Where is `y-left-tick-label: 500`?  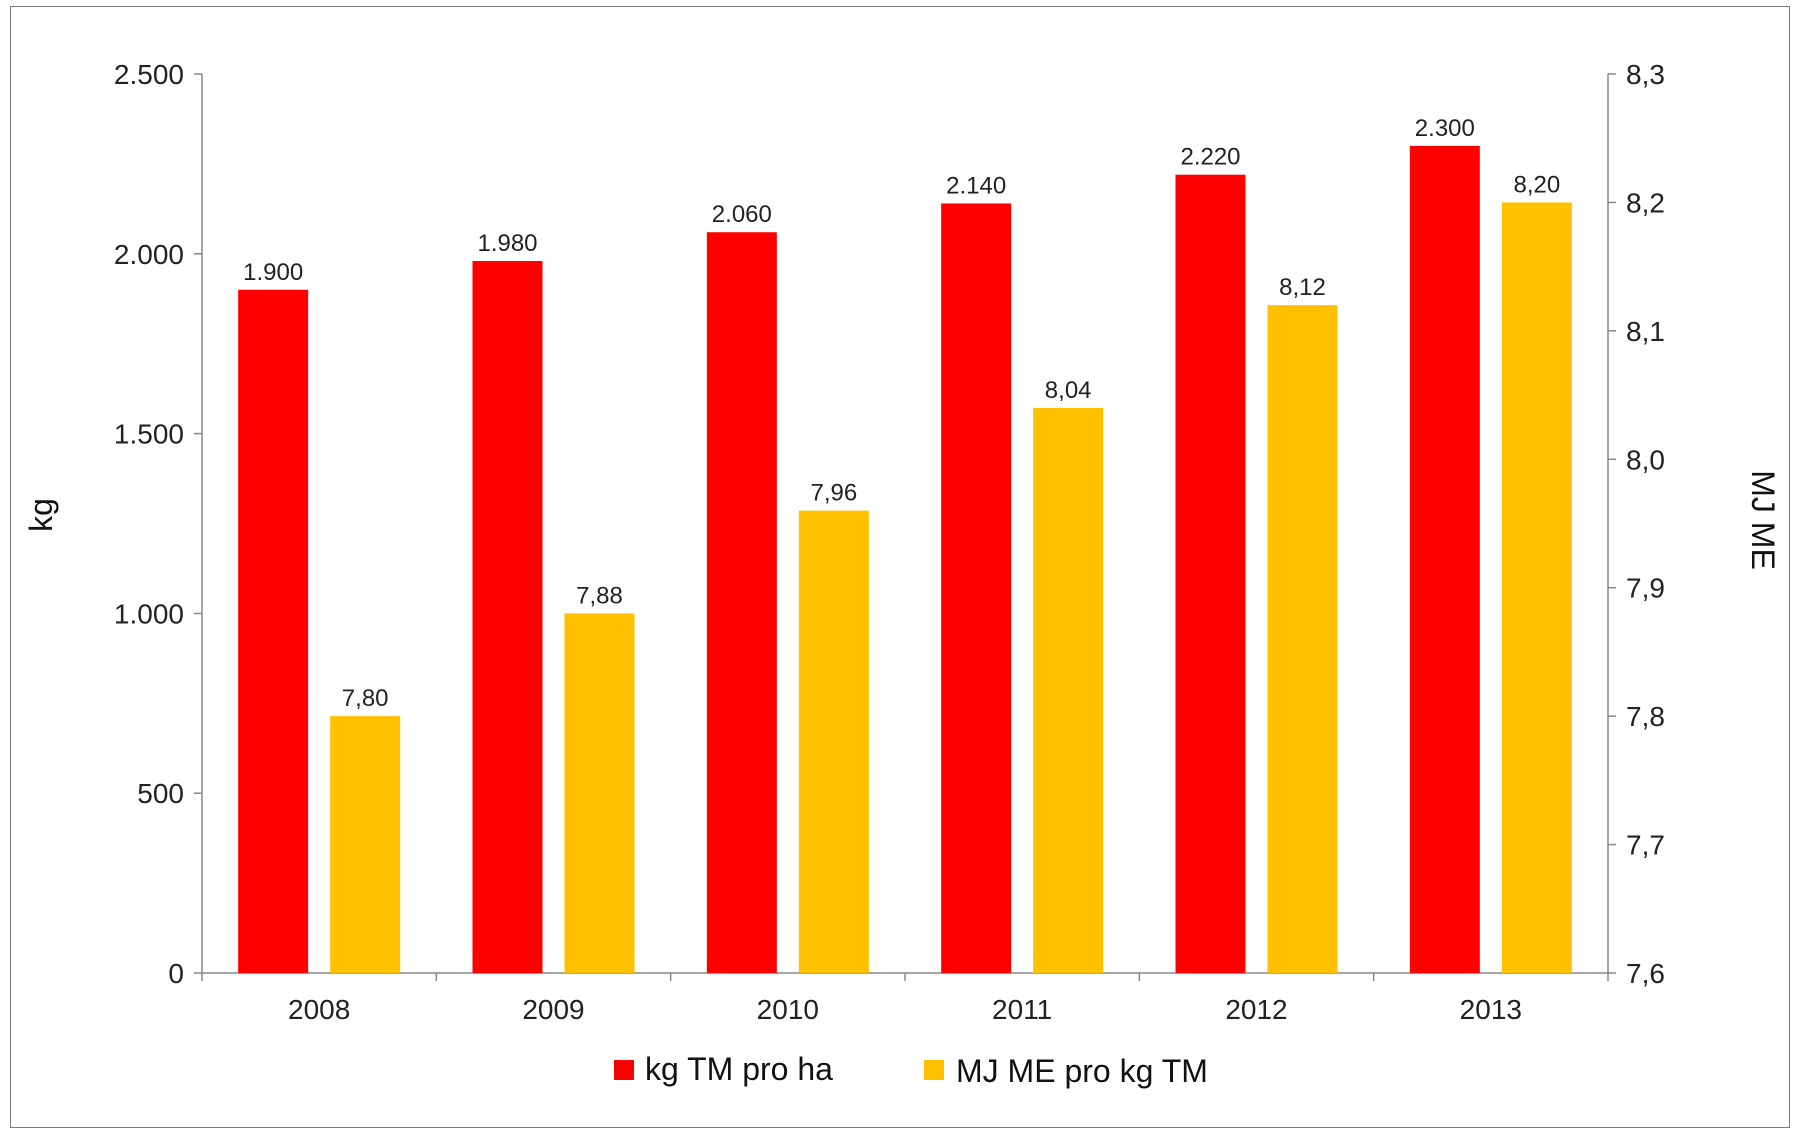 y-left-tick-label: 500 is located at coordinates (160, 793).